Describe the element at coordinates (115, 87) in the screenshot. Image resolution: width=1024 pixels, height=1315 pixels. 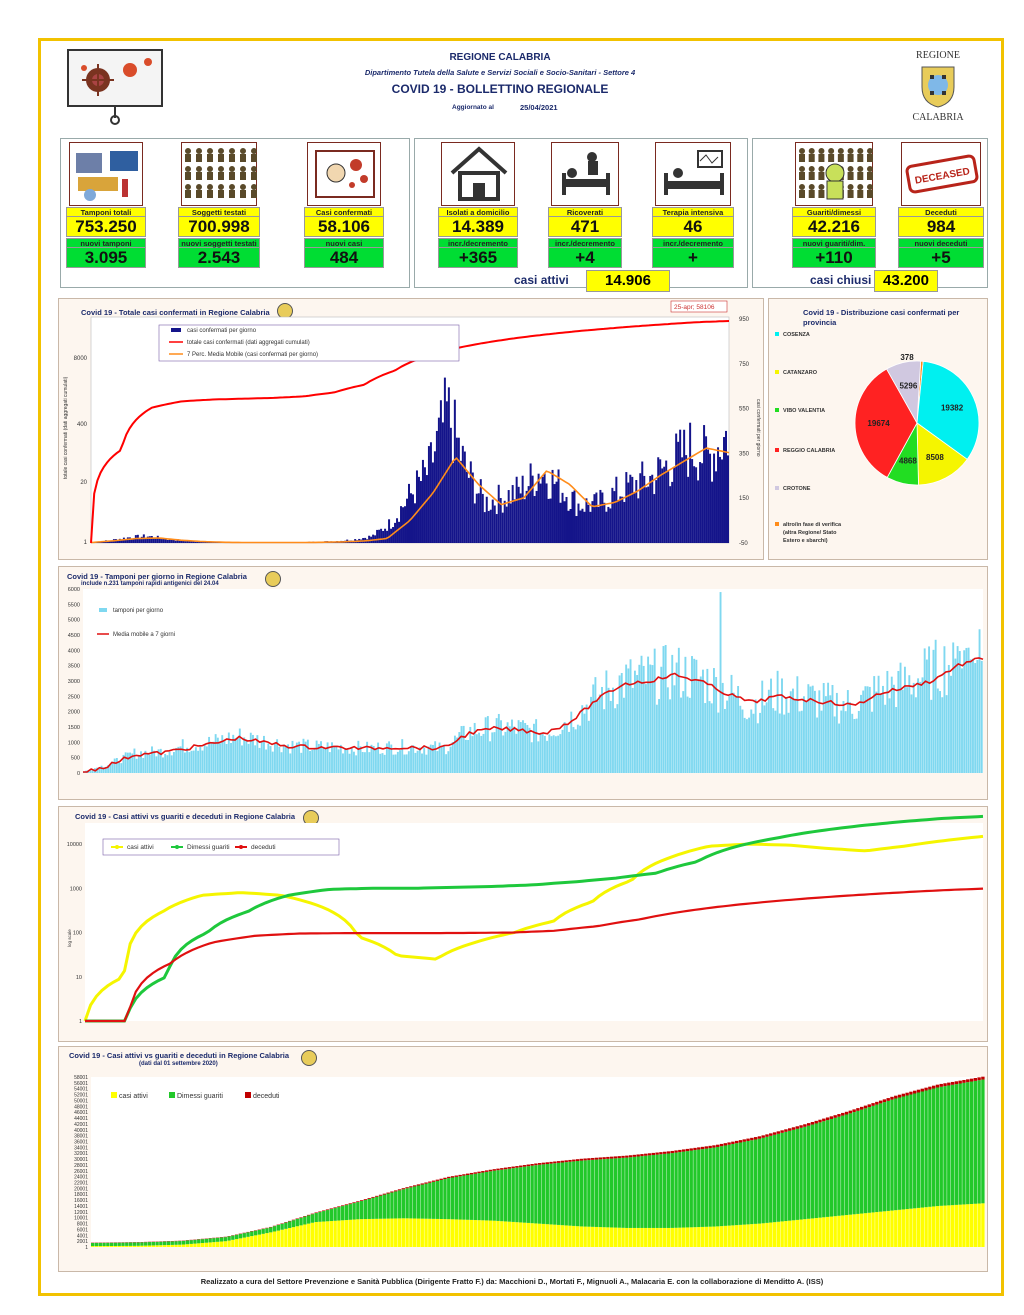
I see `virus-presentation-icon` at that location.